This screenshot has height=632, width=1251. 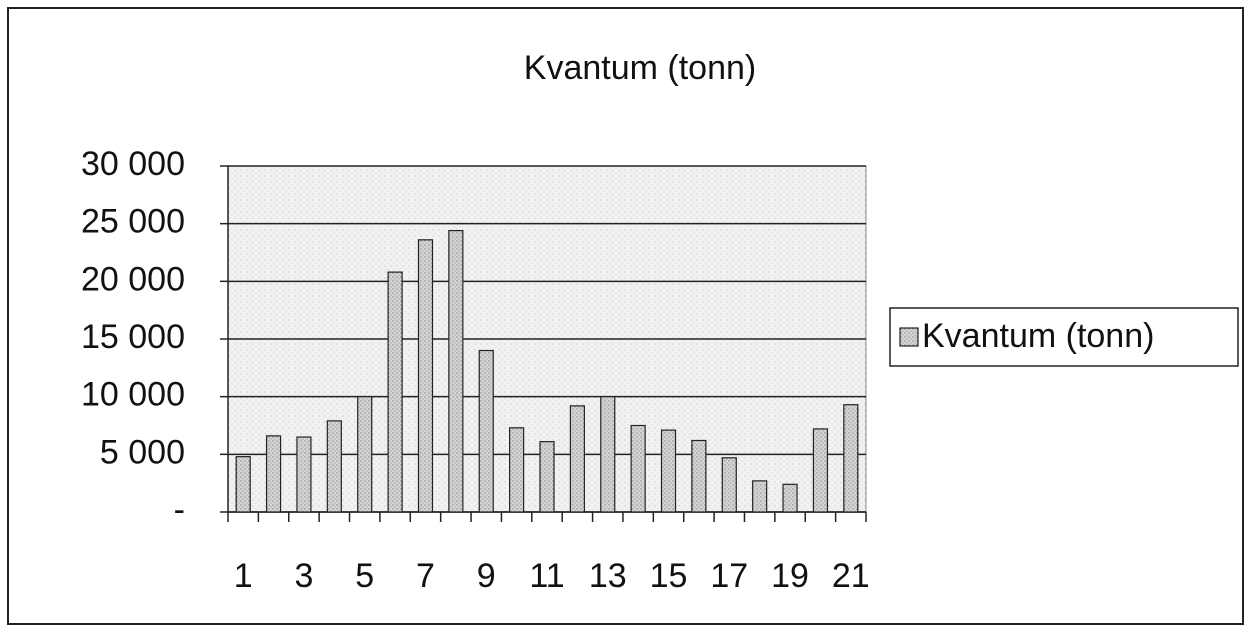 What do you see at coordinates (486, 576) in the screenshot?
I see `x-tick-label: 9` at bounding box center [486, 576].